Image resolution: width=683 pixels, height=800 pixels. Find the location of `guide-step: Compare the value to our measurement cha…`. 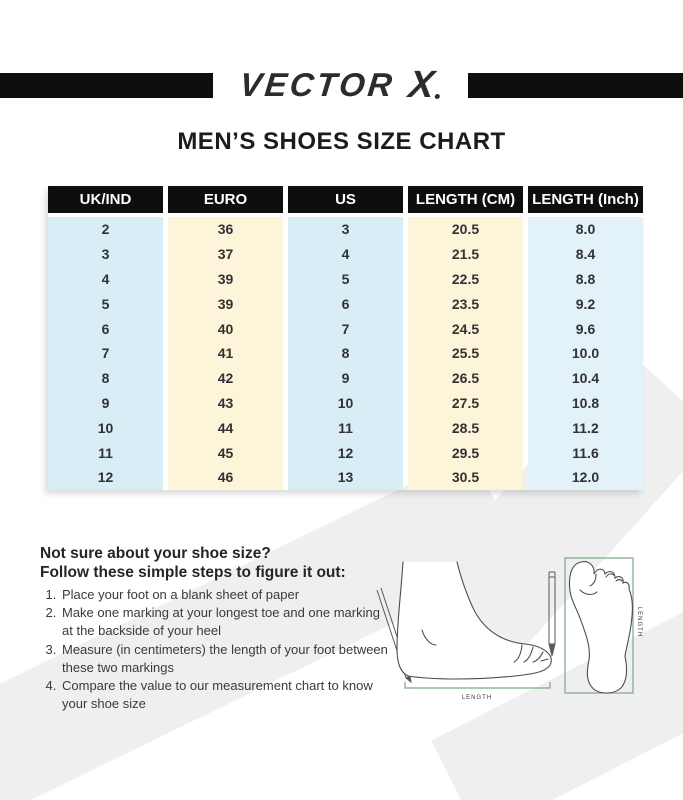

guide-step: Compare the value to our measurement cha… is located at coordinates (227, 695).